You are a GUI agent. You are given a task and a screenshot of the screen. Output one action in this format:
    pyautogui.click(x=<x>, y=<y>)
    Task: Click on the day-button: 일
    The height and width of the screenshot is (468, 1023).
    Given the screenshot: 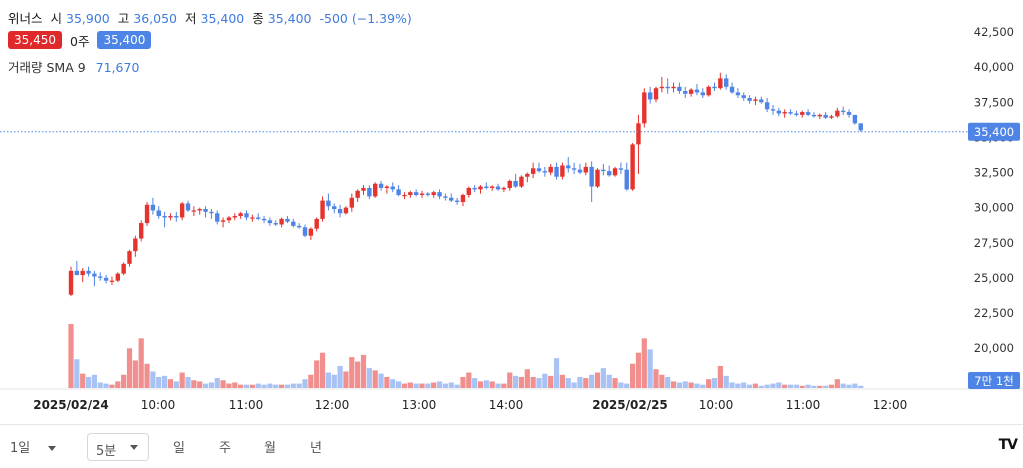 What is the action you would take?
    pyautogui.click(x=179, y=448)
    